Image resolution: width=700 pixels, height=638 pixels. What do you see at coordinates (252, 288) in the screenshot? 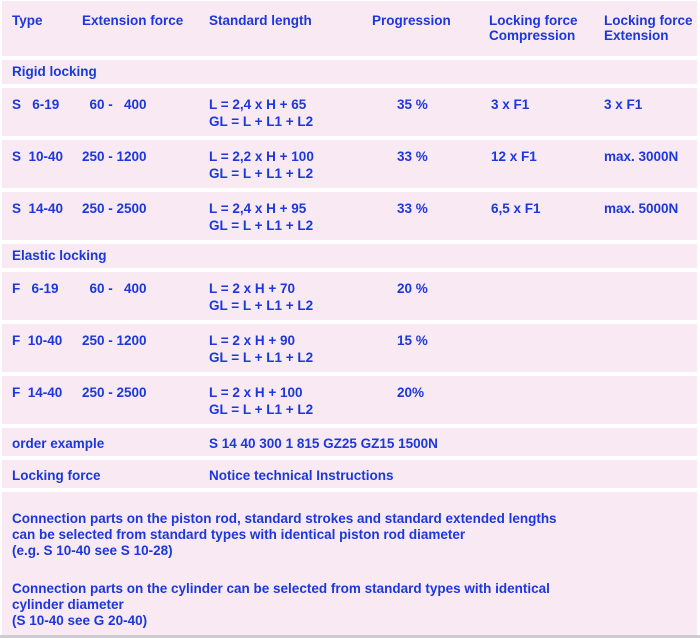
I see `standard-length-line1: L = 2 x H + 70` at bounding box center [252, 288].